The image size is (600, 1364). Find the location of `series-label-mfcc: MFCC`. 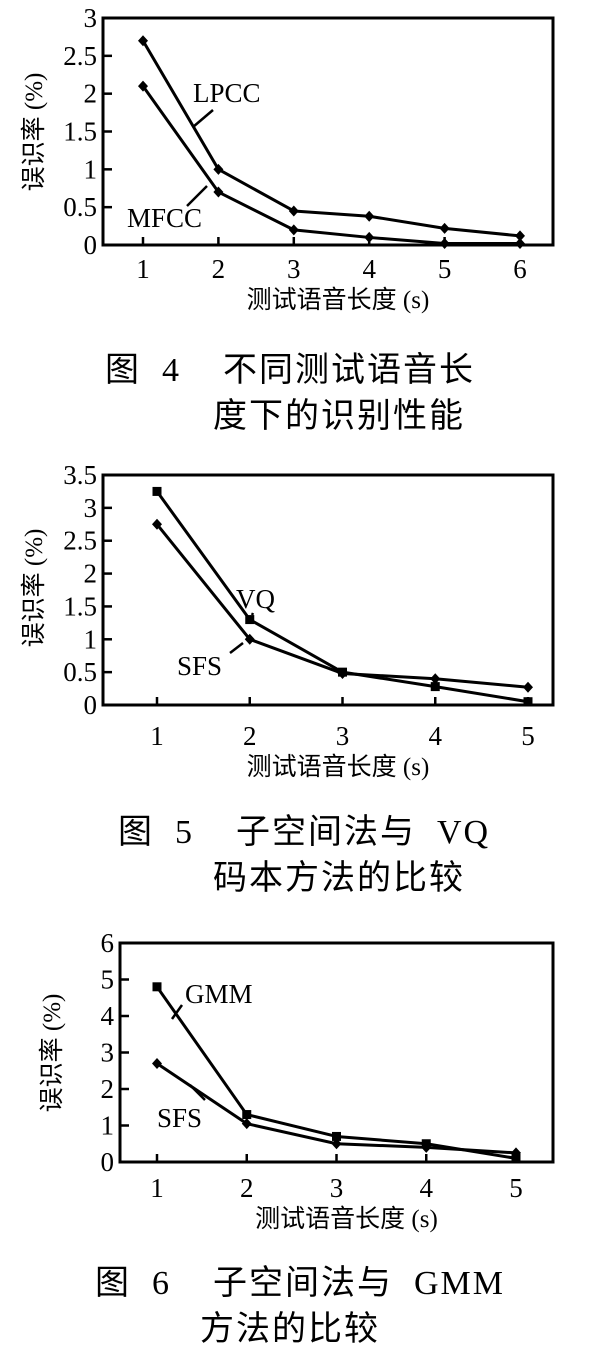

series-label-mfcc: MFCC is located at coordinates (164, 218).